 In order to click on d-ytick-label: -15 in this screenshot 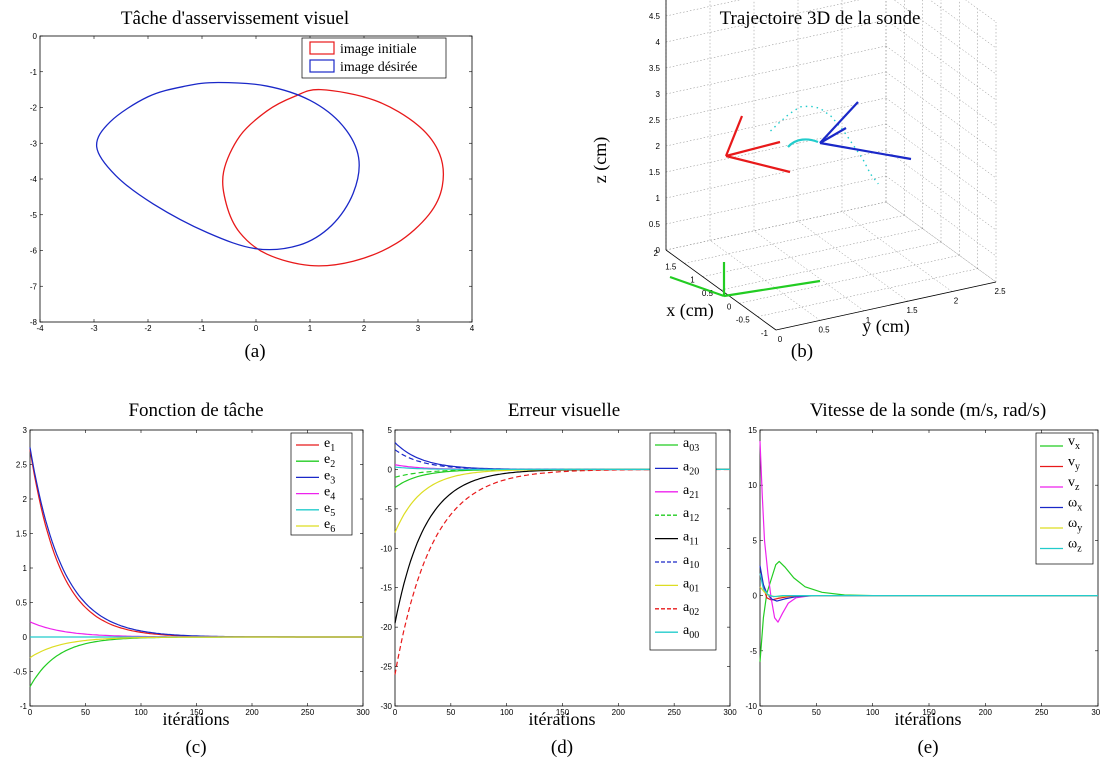, I will do `click(386, 588)`.